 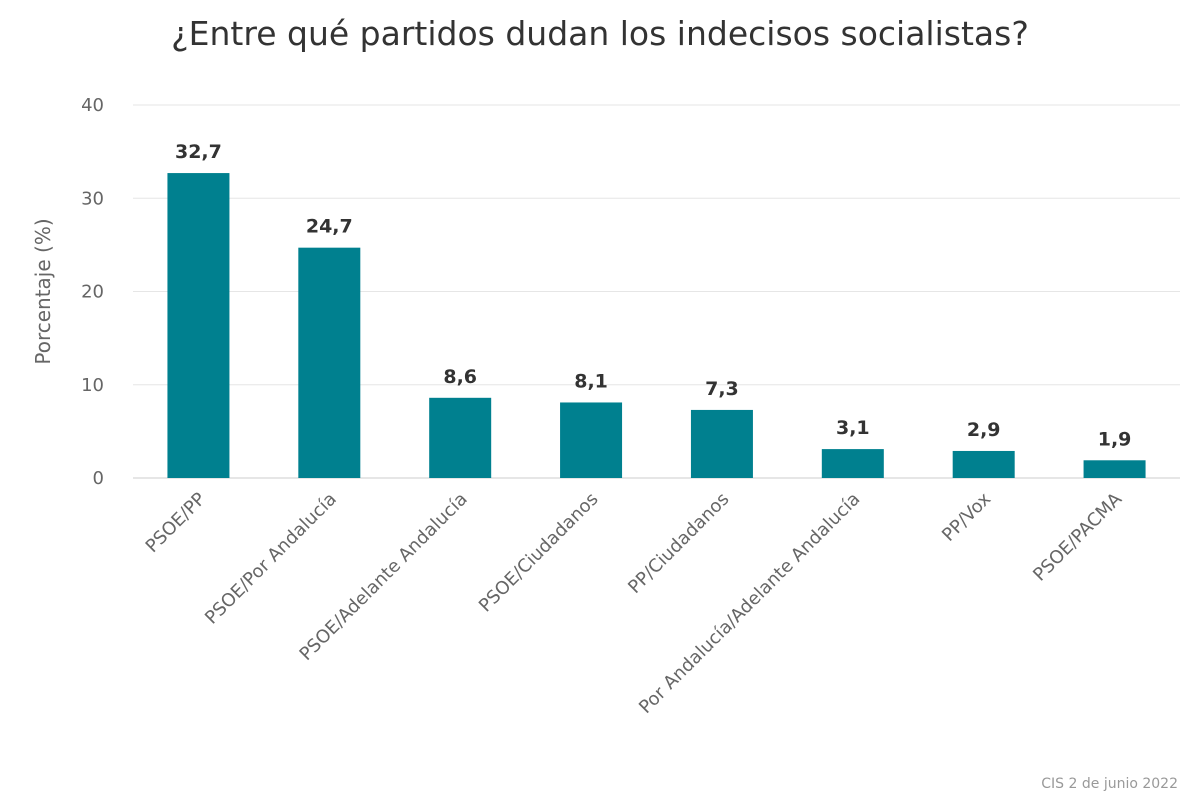 I want to click on data-label: 3,1, so click(x=853, y=428).